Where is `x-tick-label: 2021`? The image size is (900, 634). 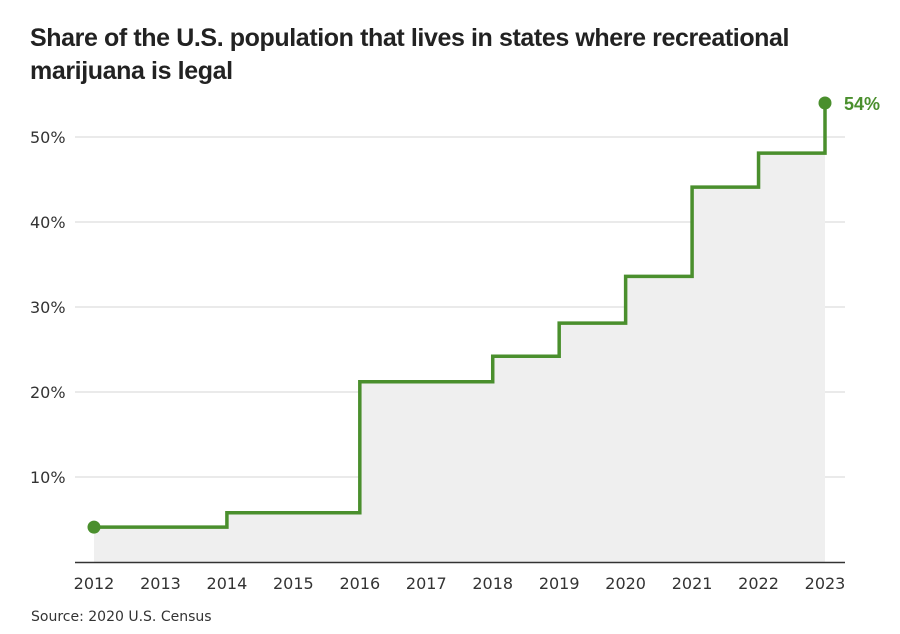
x-tick-label: 2021 is located at coordinates (692, 583).